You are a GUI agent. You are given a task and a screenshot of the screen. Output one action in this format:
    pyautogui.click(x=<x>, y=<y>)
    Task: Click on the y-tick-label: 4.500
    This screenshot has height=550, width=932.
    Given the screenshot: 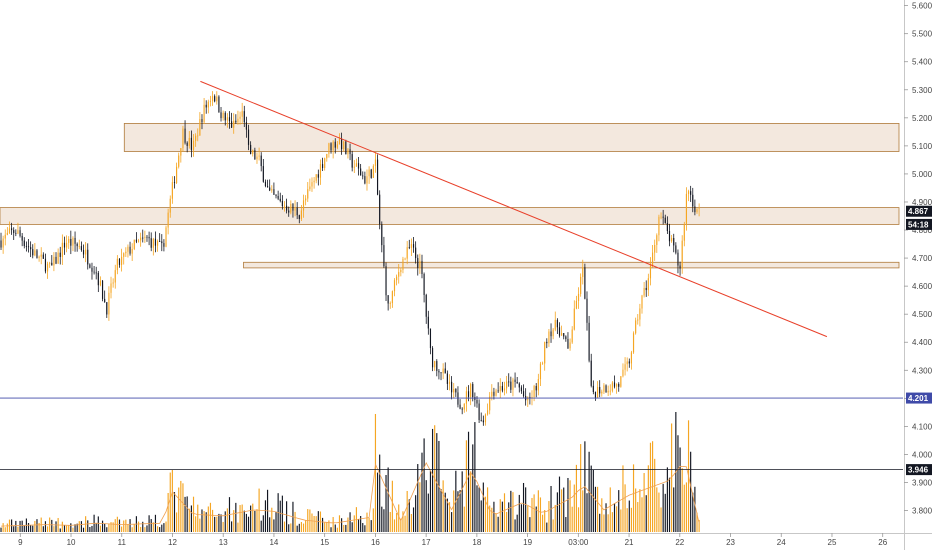 What is the action you would take?
    pyautogui.click(x=922, y=314)
    